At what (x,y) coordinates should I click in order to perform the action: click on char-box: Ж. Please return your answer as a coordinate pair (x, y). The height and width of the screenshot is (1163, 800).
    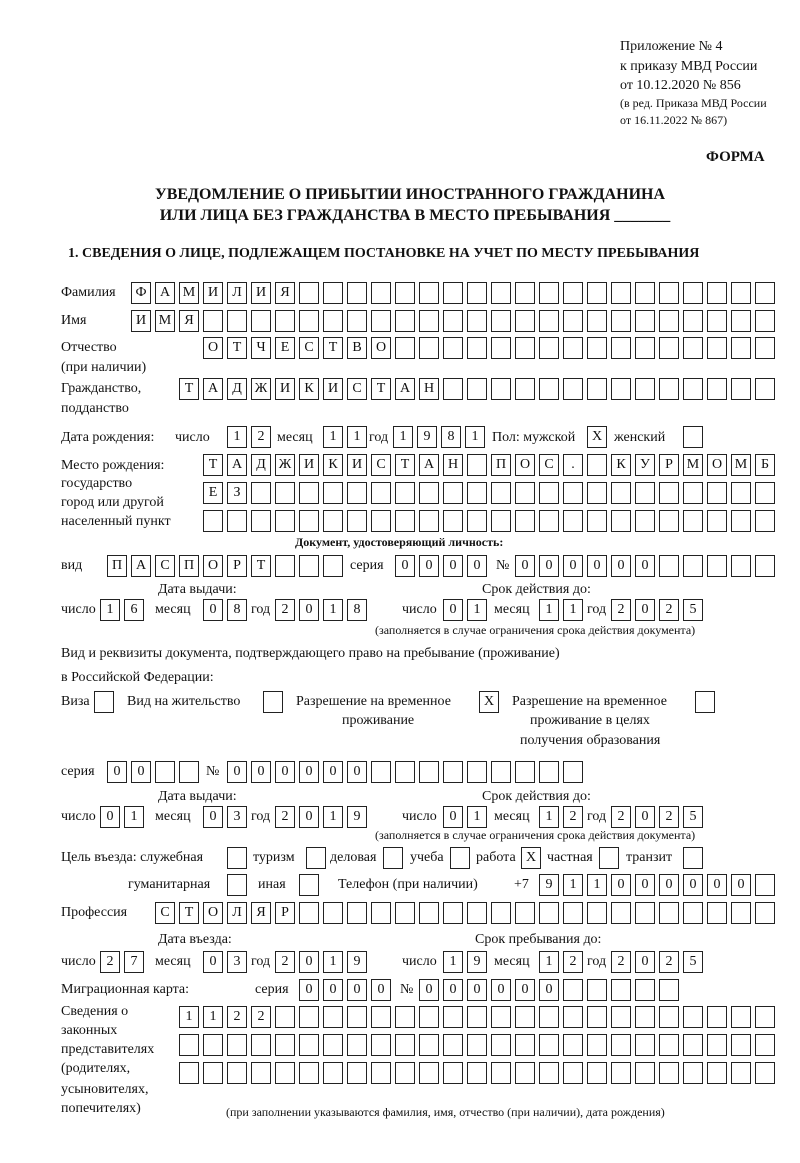
    Looking at the image, I should click on (285, 465).